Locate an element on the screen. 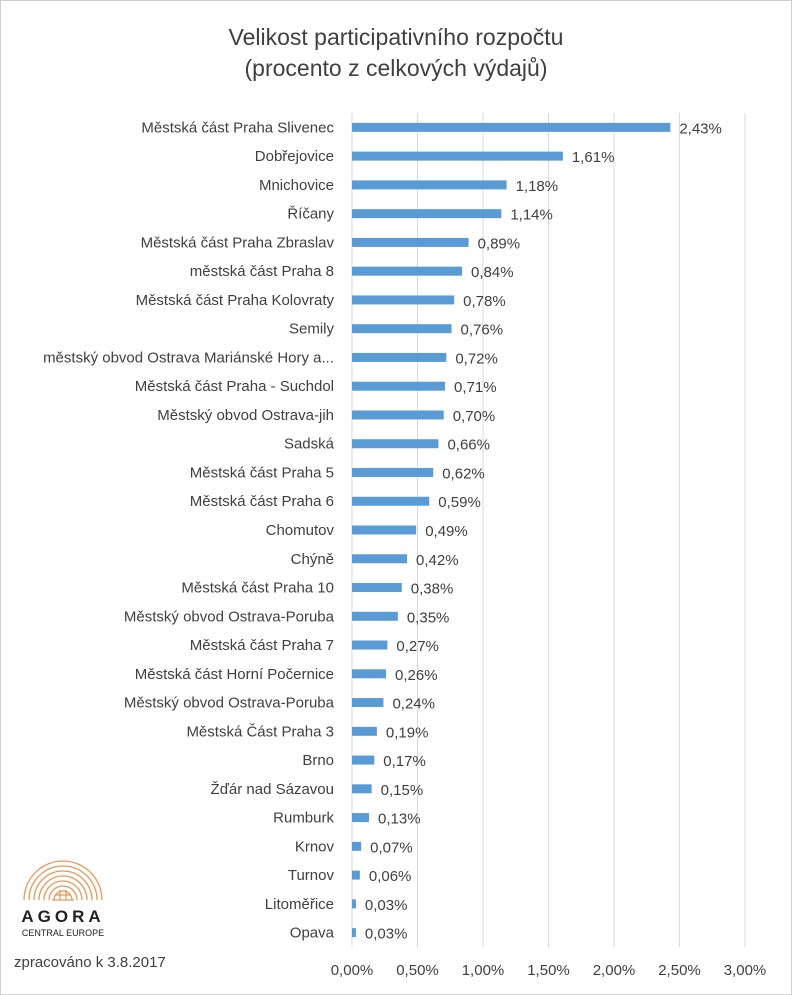 Image resolution: width=792 pixels, height=995 pixels. category-label: Sadská is located at coordinates (309, 444).